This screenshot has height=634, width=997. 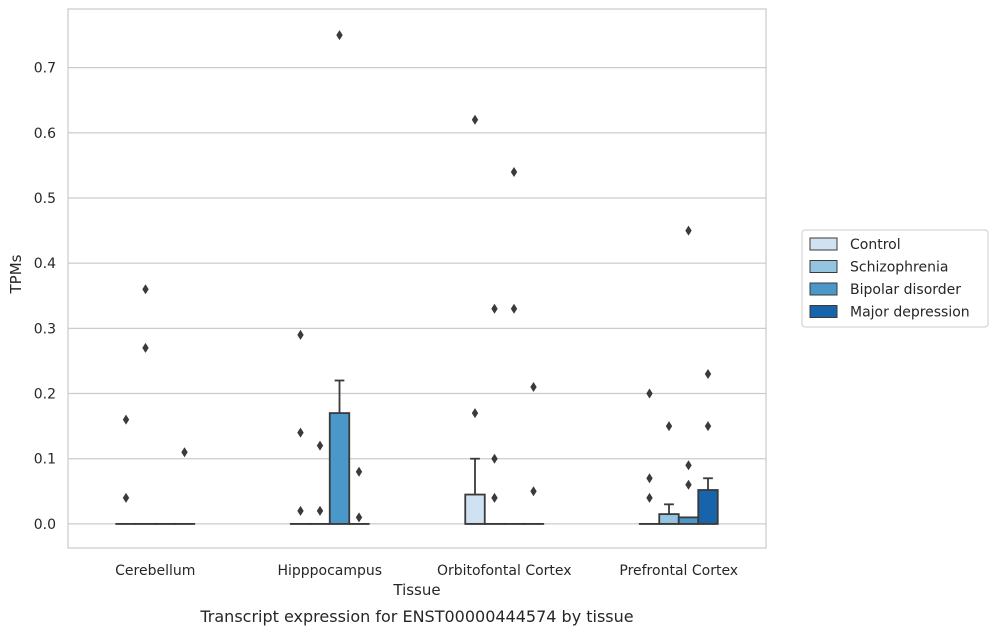 What do you see at coordinates (329, 571) in the screenshot?
I see `x-tick-label: Hipppocampus` at bounding box center [329, 571].